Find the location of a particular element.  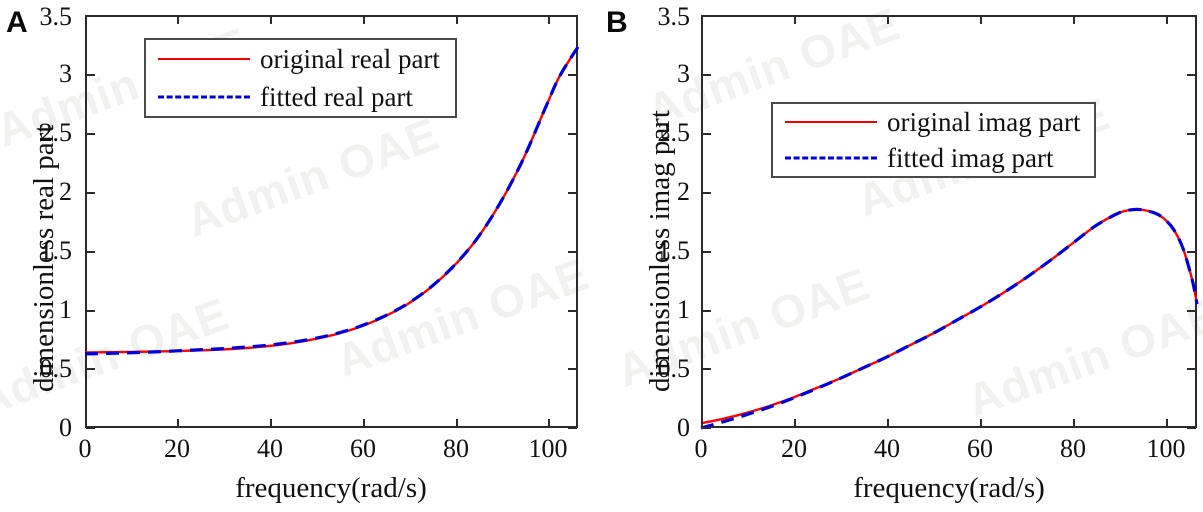

legend-label: original imag part is located at coordinates (984, 121).